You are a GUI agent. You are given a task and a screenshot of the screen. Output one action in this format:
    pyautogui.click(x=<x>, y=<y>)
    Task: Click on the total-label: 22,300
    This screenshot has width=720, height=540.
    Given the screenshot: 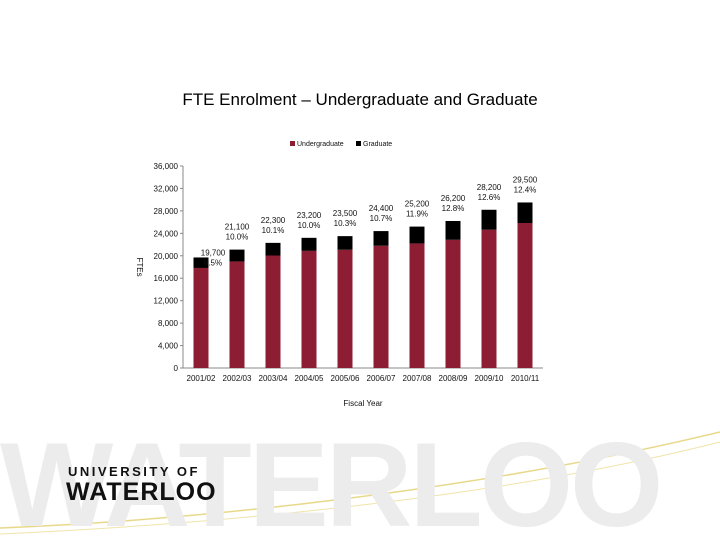 What is the action you would take?
    pyautogui.click(x=273, y=220)
    